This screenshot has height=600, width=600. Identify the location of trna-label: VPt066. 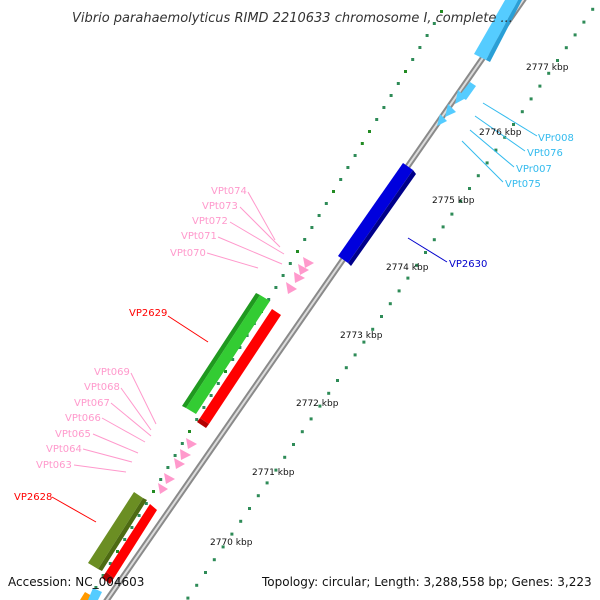
(83, 418).